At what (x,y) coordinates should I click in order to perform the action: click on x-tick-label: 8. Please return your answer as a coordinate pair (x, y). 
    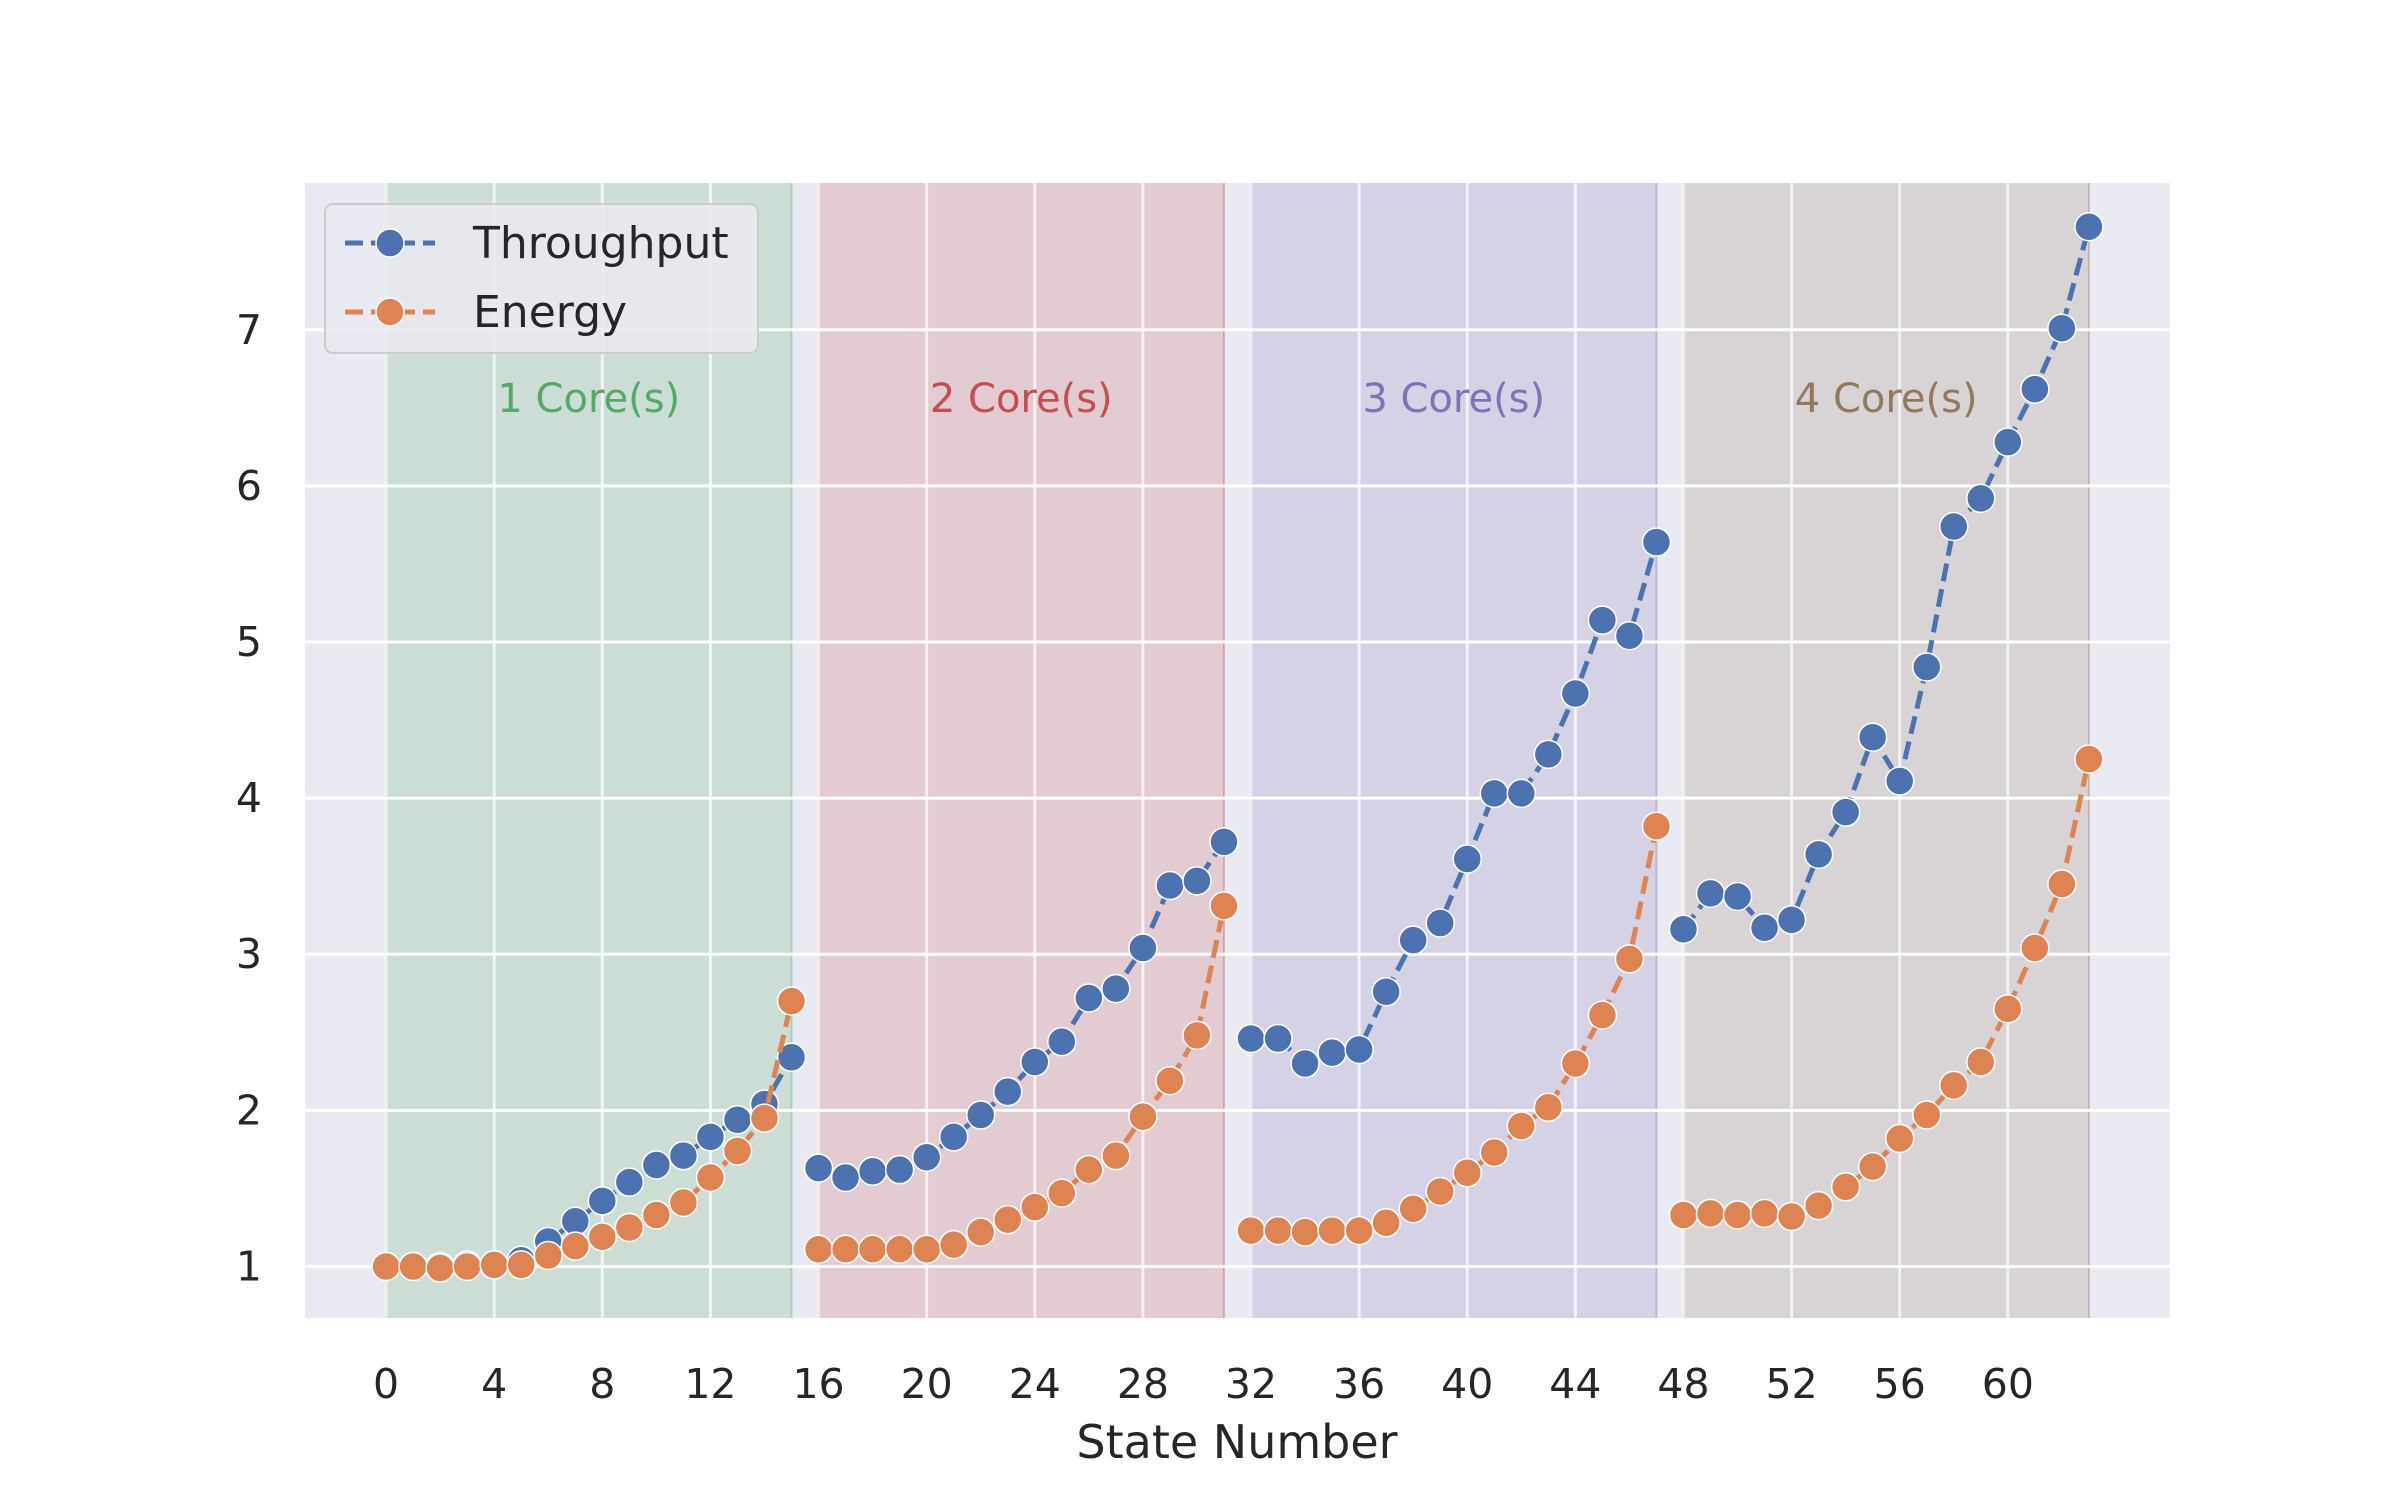
    Looking at the image, I should click on (602, 1384).